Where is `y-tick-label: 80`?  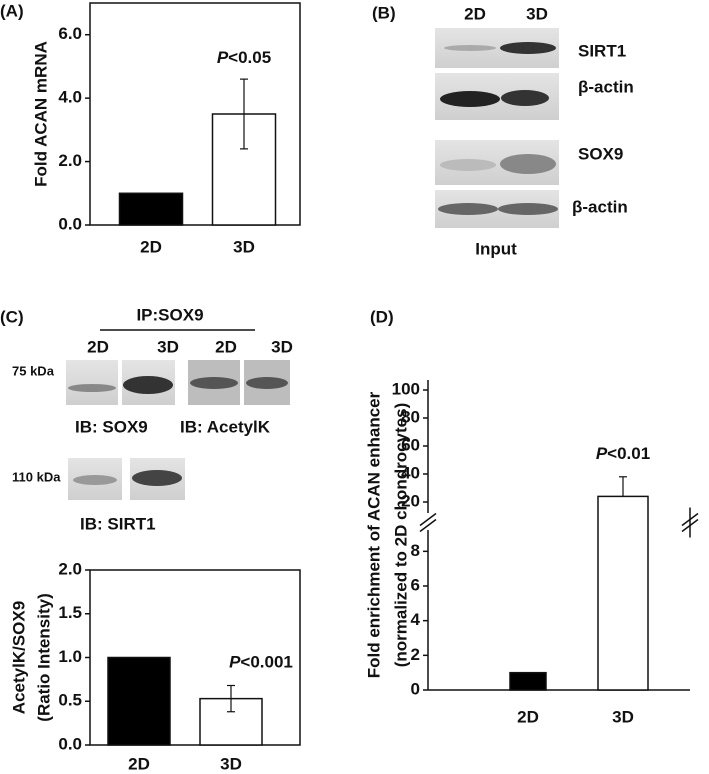 y-tick-label: 80 is located at coordinates (410, 416).